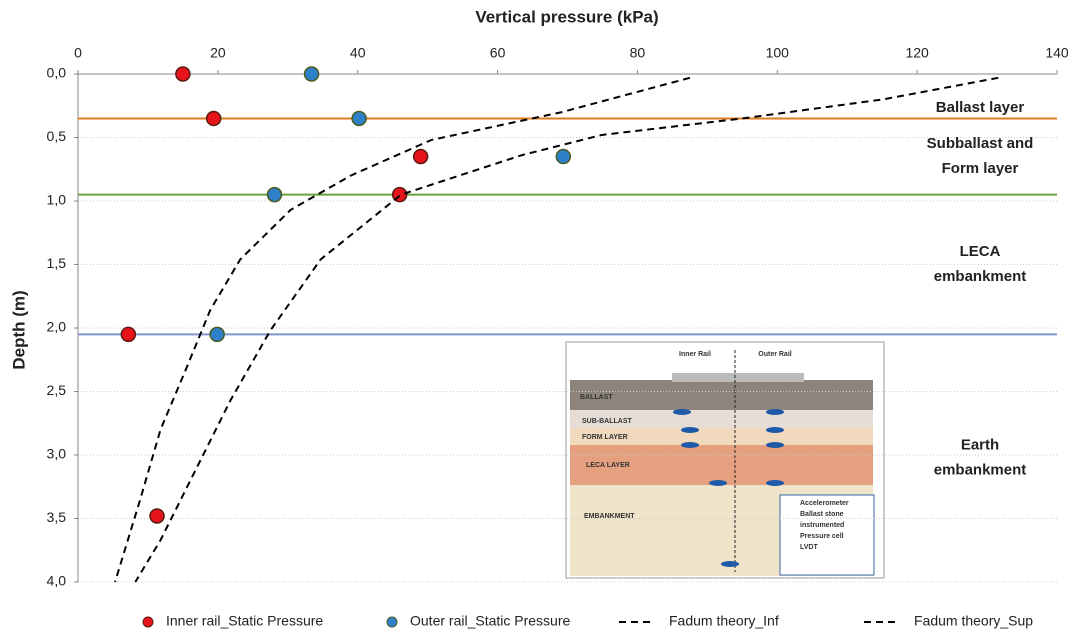 The height and width of the screenshot is (634, 1078). I want to click on x-tick-label: 80, so click(638, 53).